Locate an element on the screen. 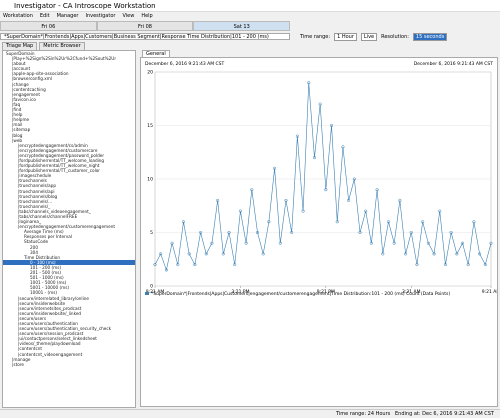 The height and width of the screenshot is (418, 500). tree-item: |apple-app-site-association is located at coordinates (40, 74).